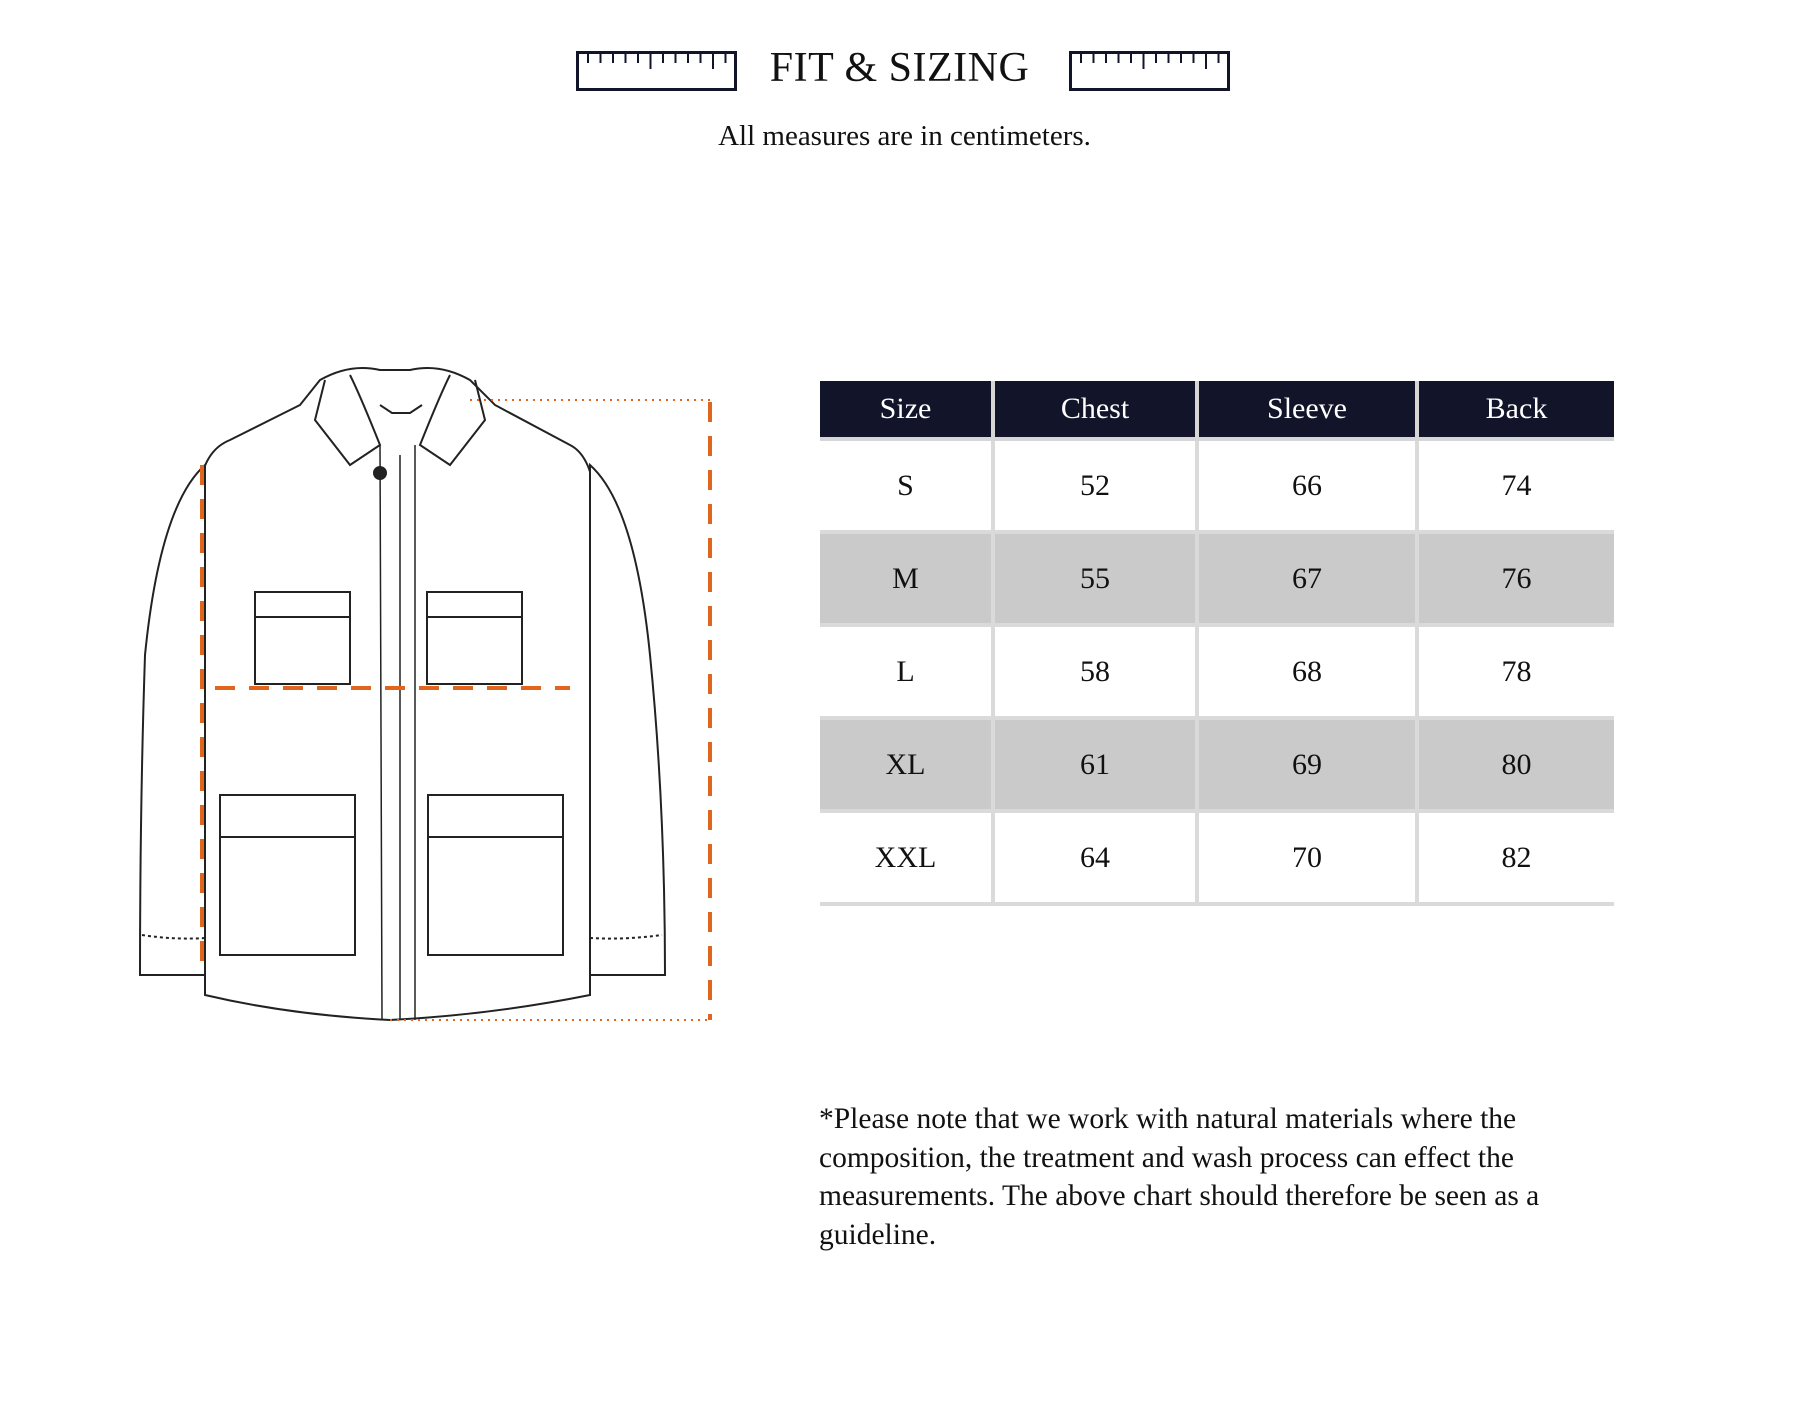  What do you see at coordinates (1515, 486) in the screenshot?
I see `cell-back: 74` at bounding box center [1515, 486].